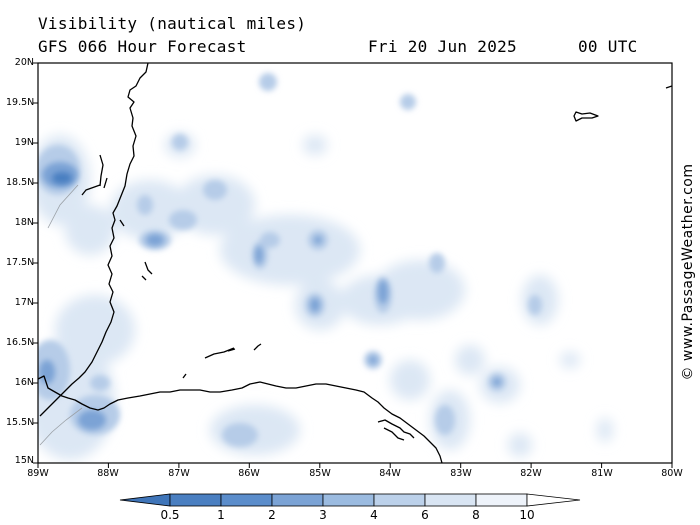 The width and height of the screenshot is (700, 525). What do you see at coordinates (172, 23) in the screenshot?
I see `map-title: Visibility (nautical miles)` at bounding box center [172, 23].